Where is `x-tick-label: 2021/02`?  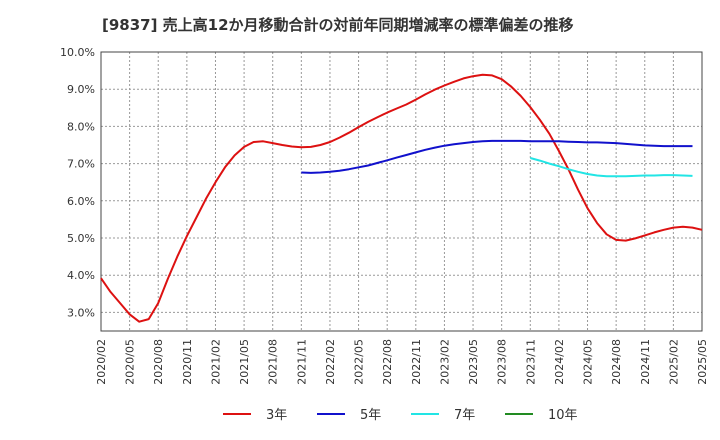 x-tick-label: 2021/02 is located at coordinates (215, 362).